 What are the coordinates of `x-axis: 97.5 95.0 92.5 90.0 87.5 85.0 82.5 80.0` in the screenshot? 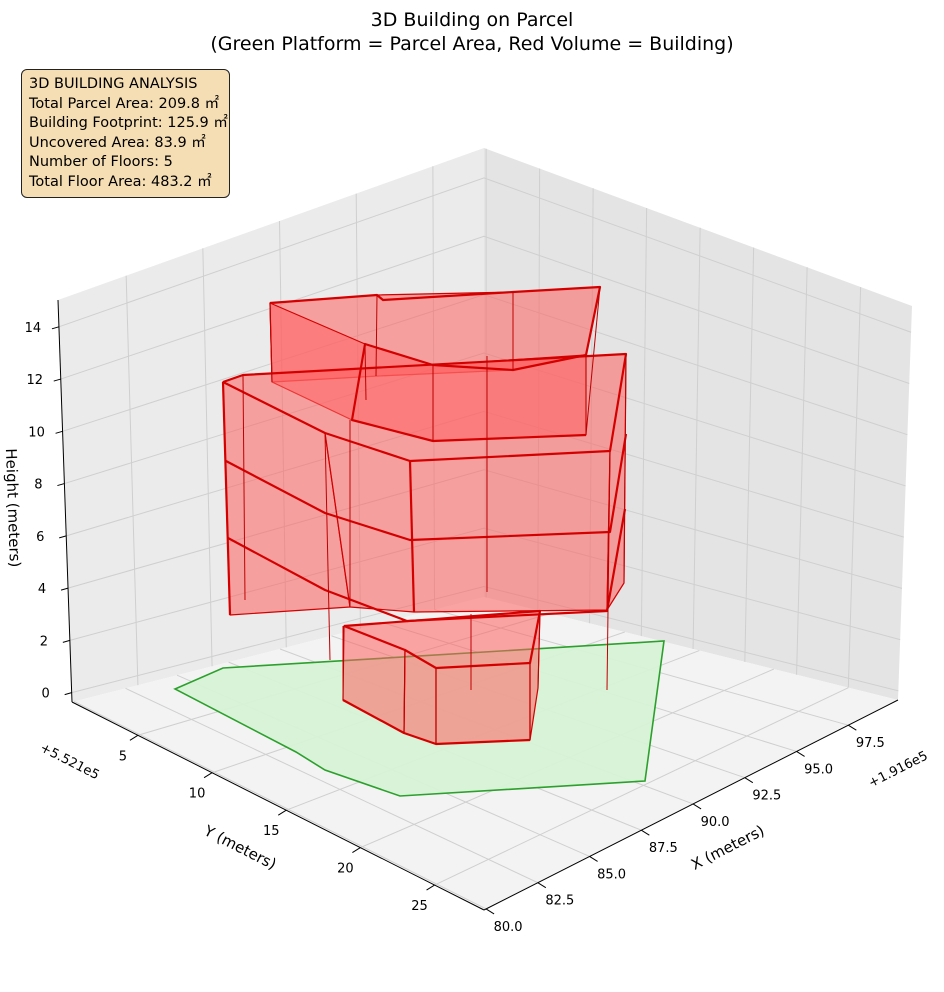 It's located at (691, 817).